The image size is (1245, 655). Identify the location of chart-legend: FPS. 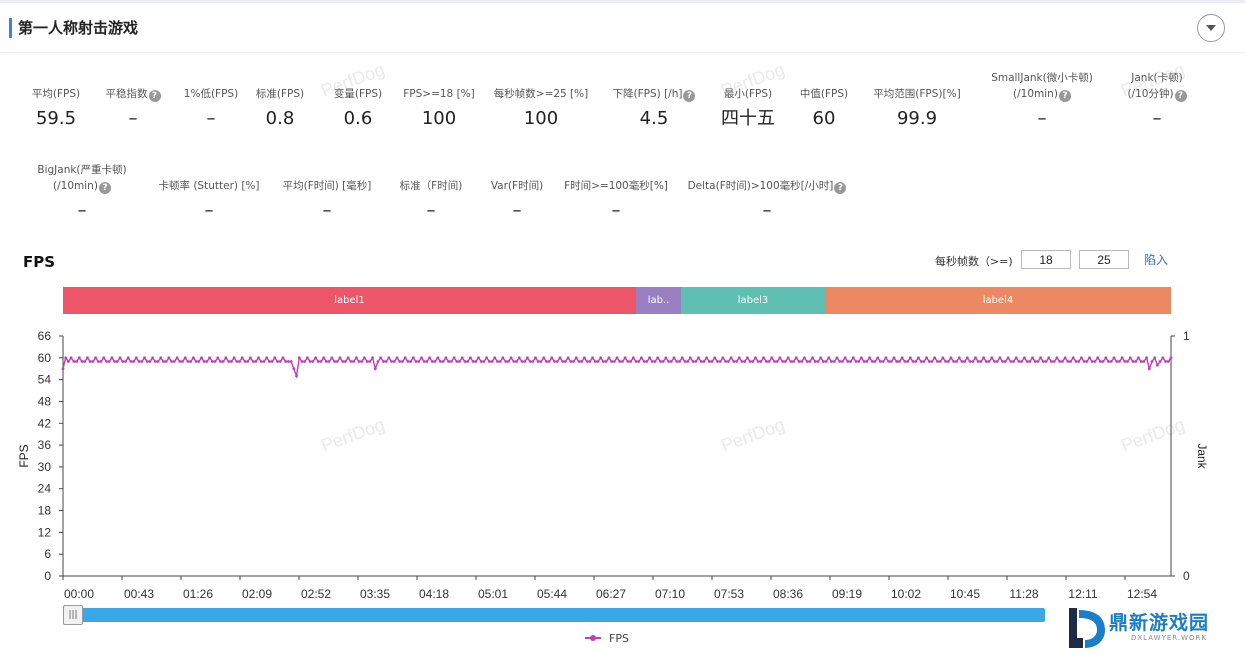
(607, 638).